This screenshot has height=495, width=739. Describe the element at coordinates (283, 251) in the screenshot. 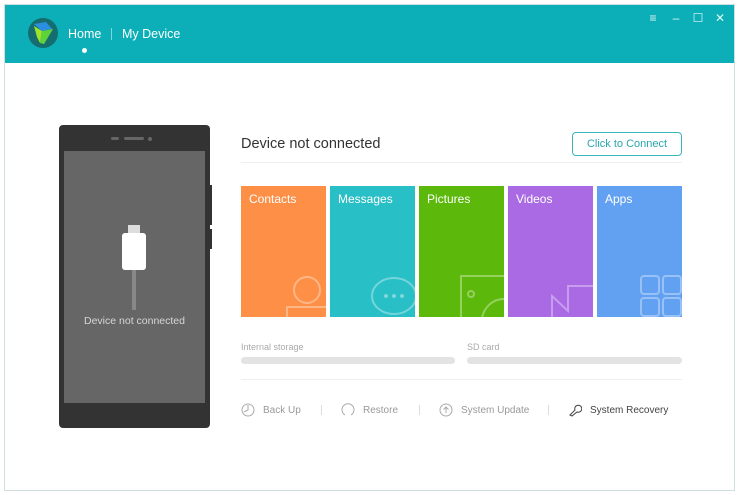

I see `tile-contacts: Contacts` at that location.